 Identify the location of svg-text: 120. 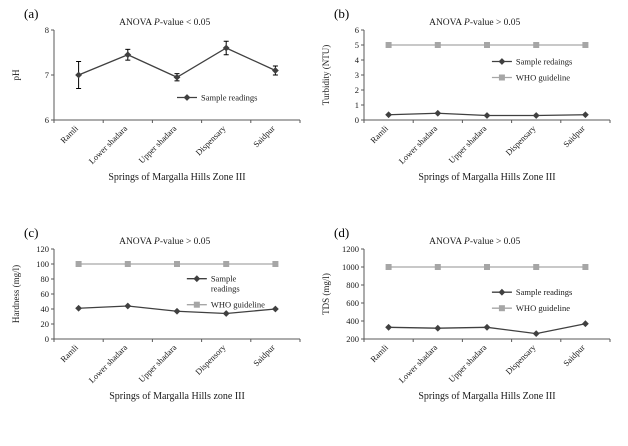
(42, 249).